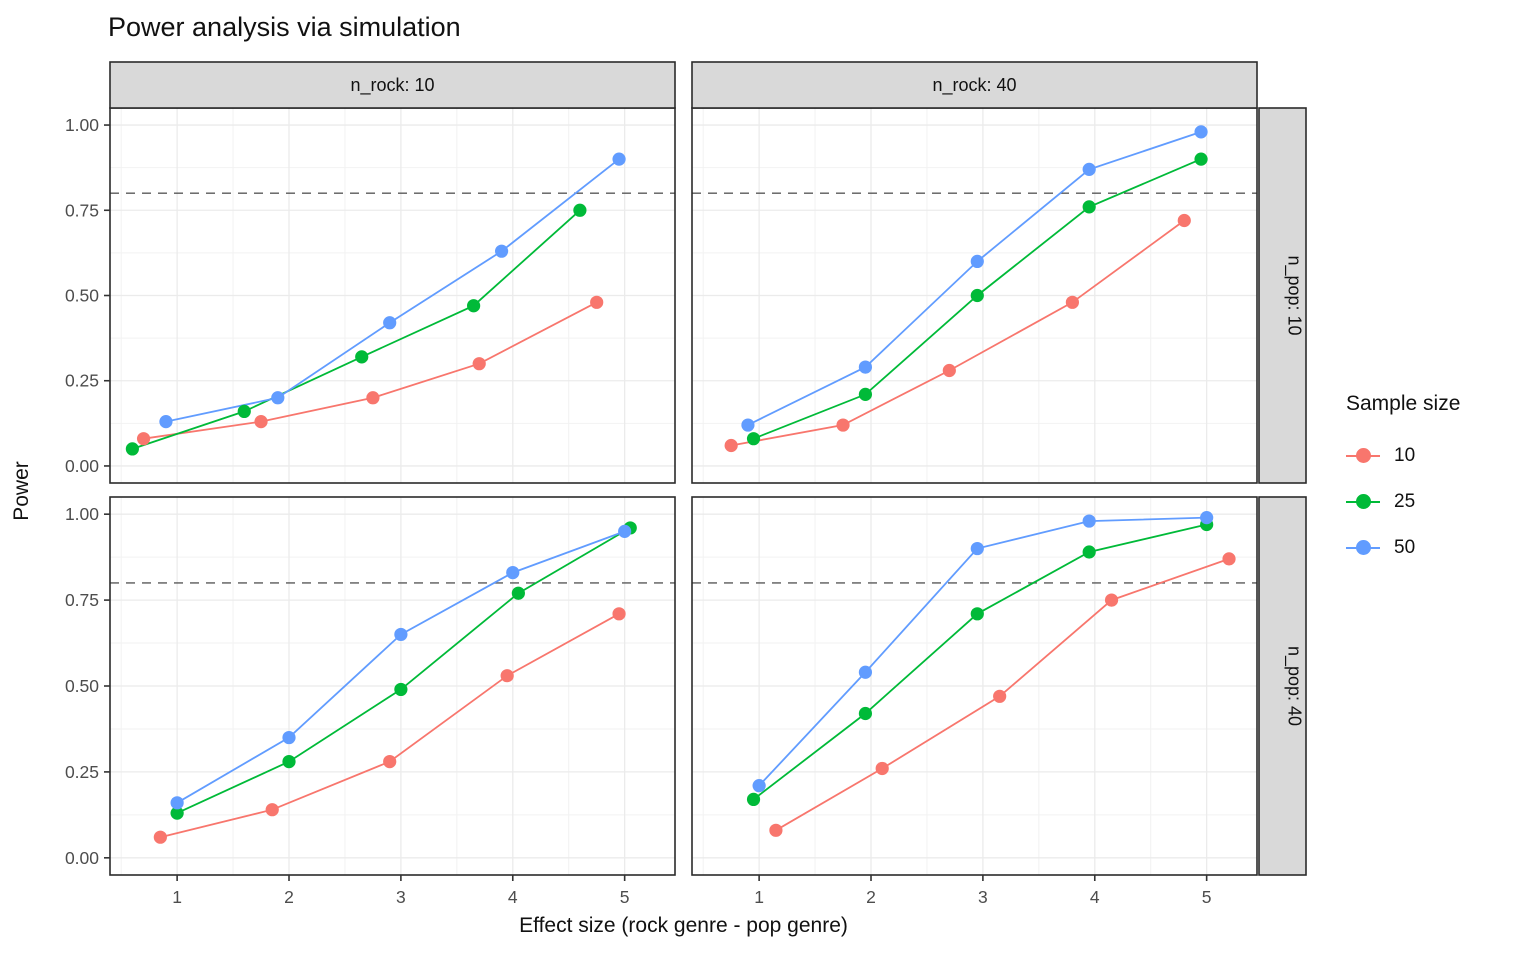  What do you see at coordinates (1403, 486) in the screenshot?
I see `legend: Sample size 10 25 50` at bounding box center [1403, 486].